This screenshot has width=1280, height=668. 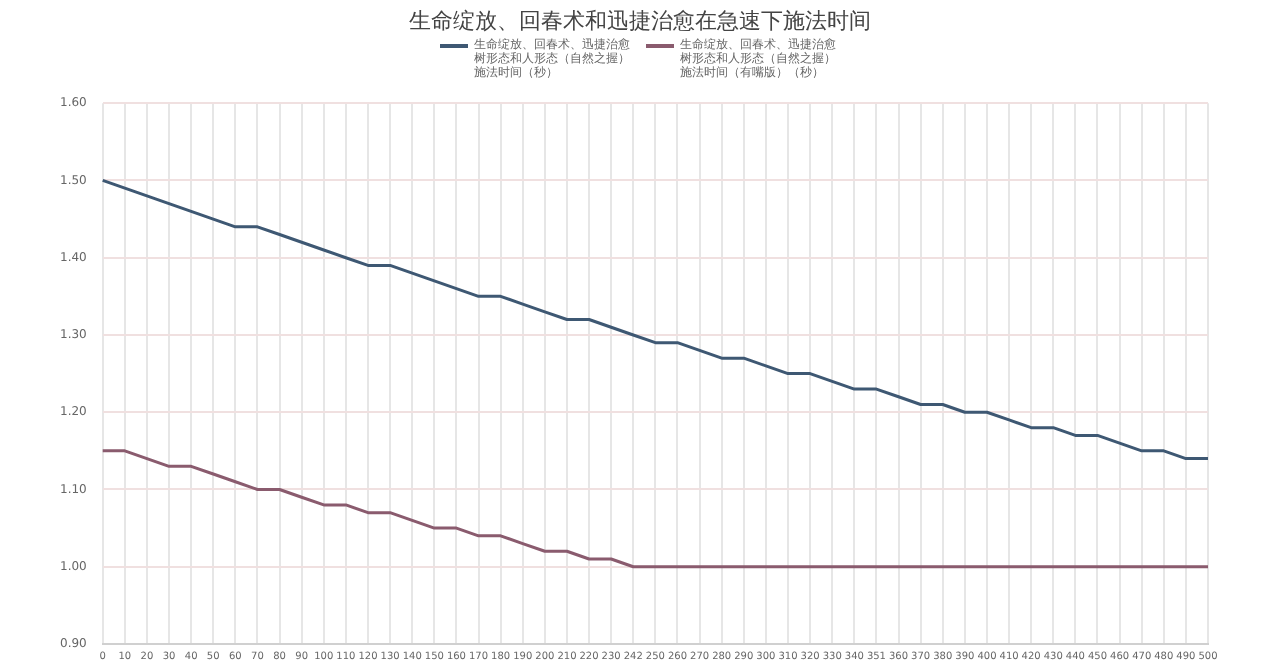 What do you see at coordinates (640, 21) in the screenshot?
I see `chart-title: 生命绽放、回春术和迅捷治愈在急速下施法时间` at bounding box center [640, 21].